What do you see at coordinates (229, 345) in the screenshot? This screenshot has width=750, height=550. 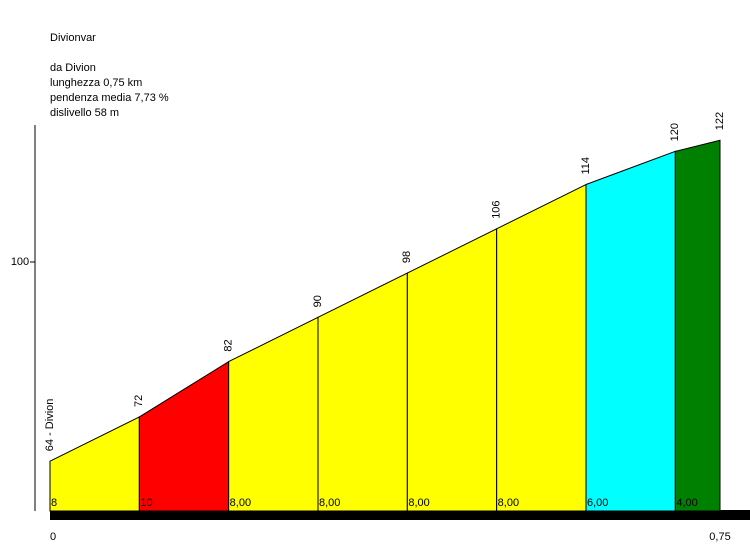 I see `elevation-label: 82` at bounding box center [229, 345].